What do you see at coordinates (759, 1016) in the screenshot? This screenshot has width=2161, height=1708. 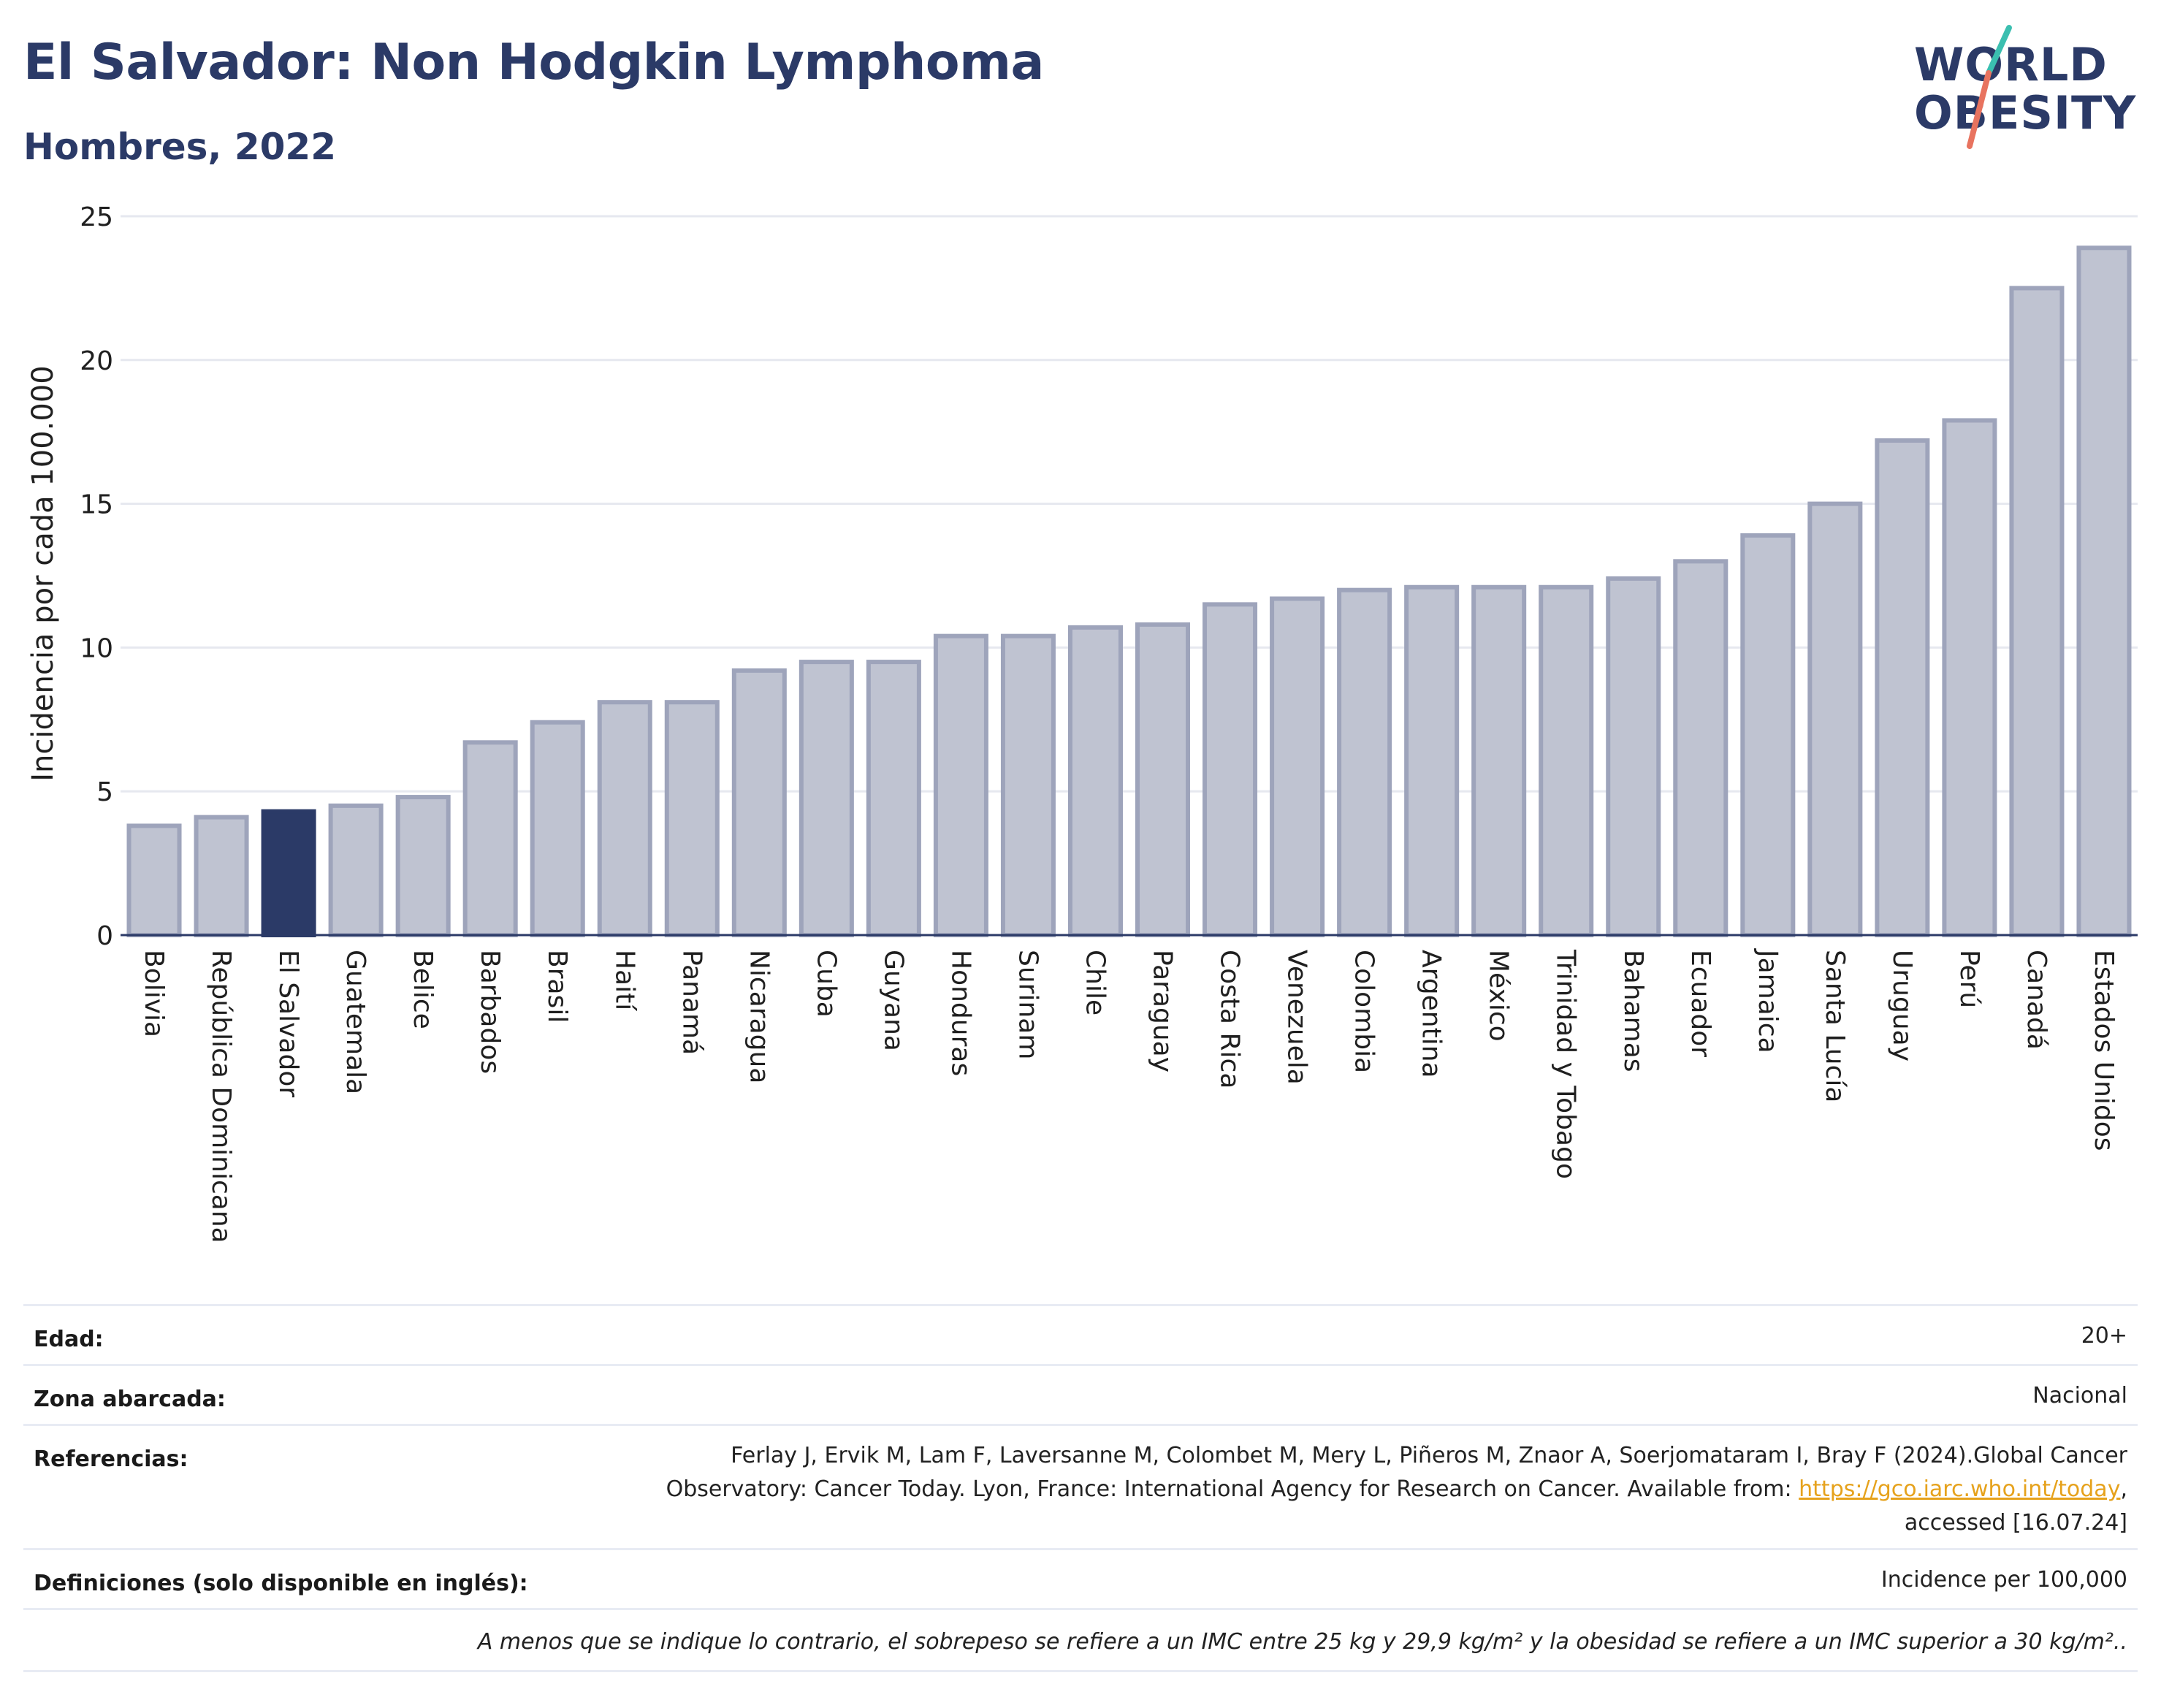 I see `x-tick-label: Nicaragua` at bounding box center [759, 1016].